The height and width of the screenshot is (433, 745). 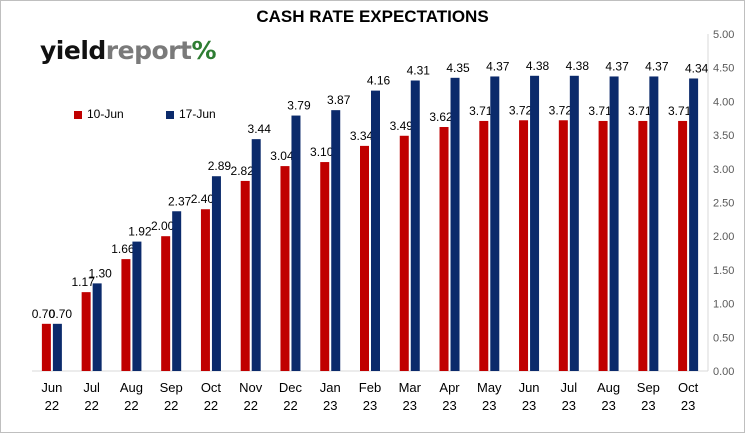 I want to click on legend-label-series-1: 10-Jun, so click(x=105, y=114).